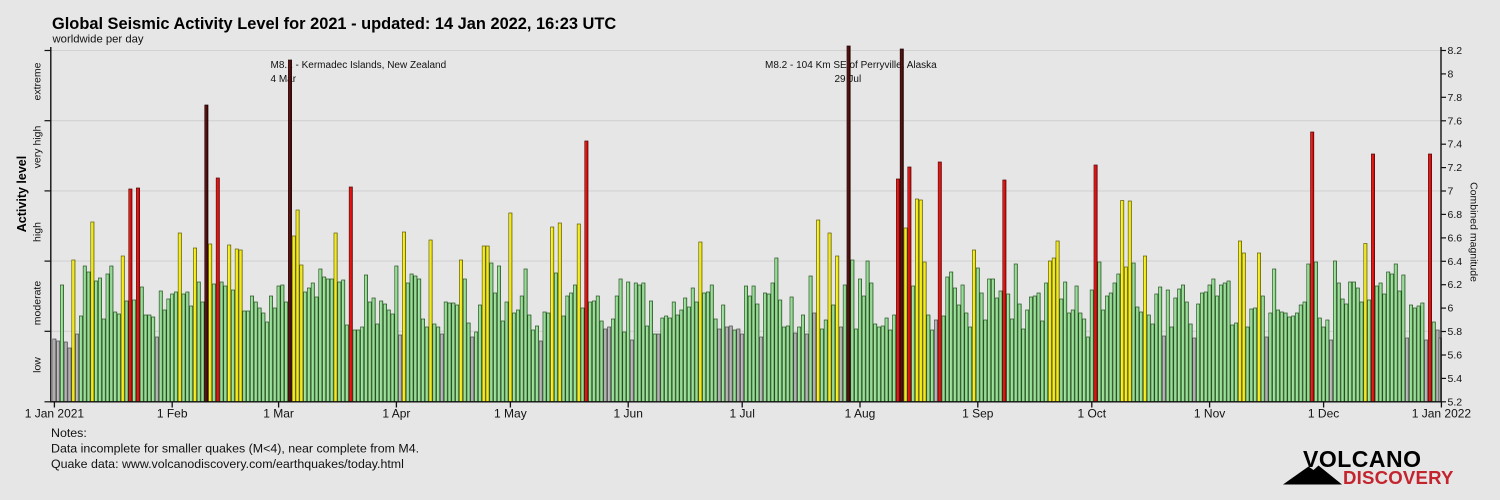 This screenshot has height=500, width=1500. What do you see at coordinates (1091, 414) in the screenshot?
I see `svg-text: 1 Oct` at bounding box center [1091, 414].